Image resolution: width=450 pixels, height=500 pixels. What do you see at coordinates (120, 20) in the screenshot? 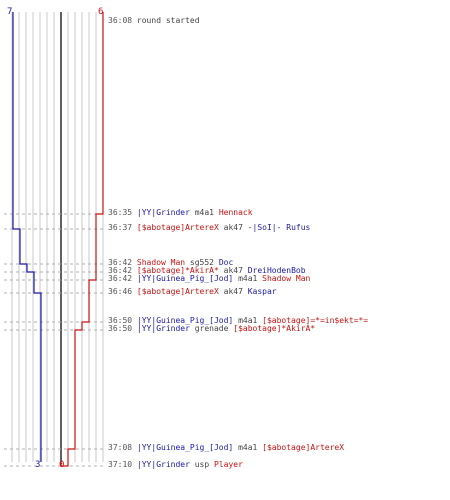
I see `event-time: 36:08` at bounding box center [120, 20].